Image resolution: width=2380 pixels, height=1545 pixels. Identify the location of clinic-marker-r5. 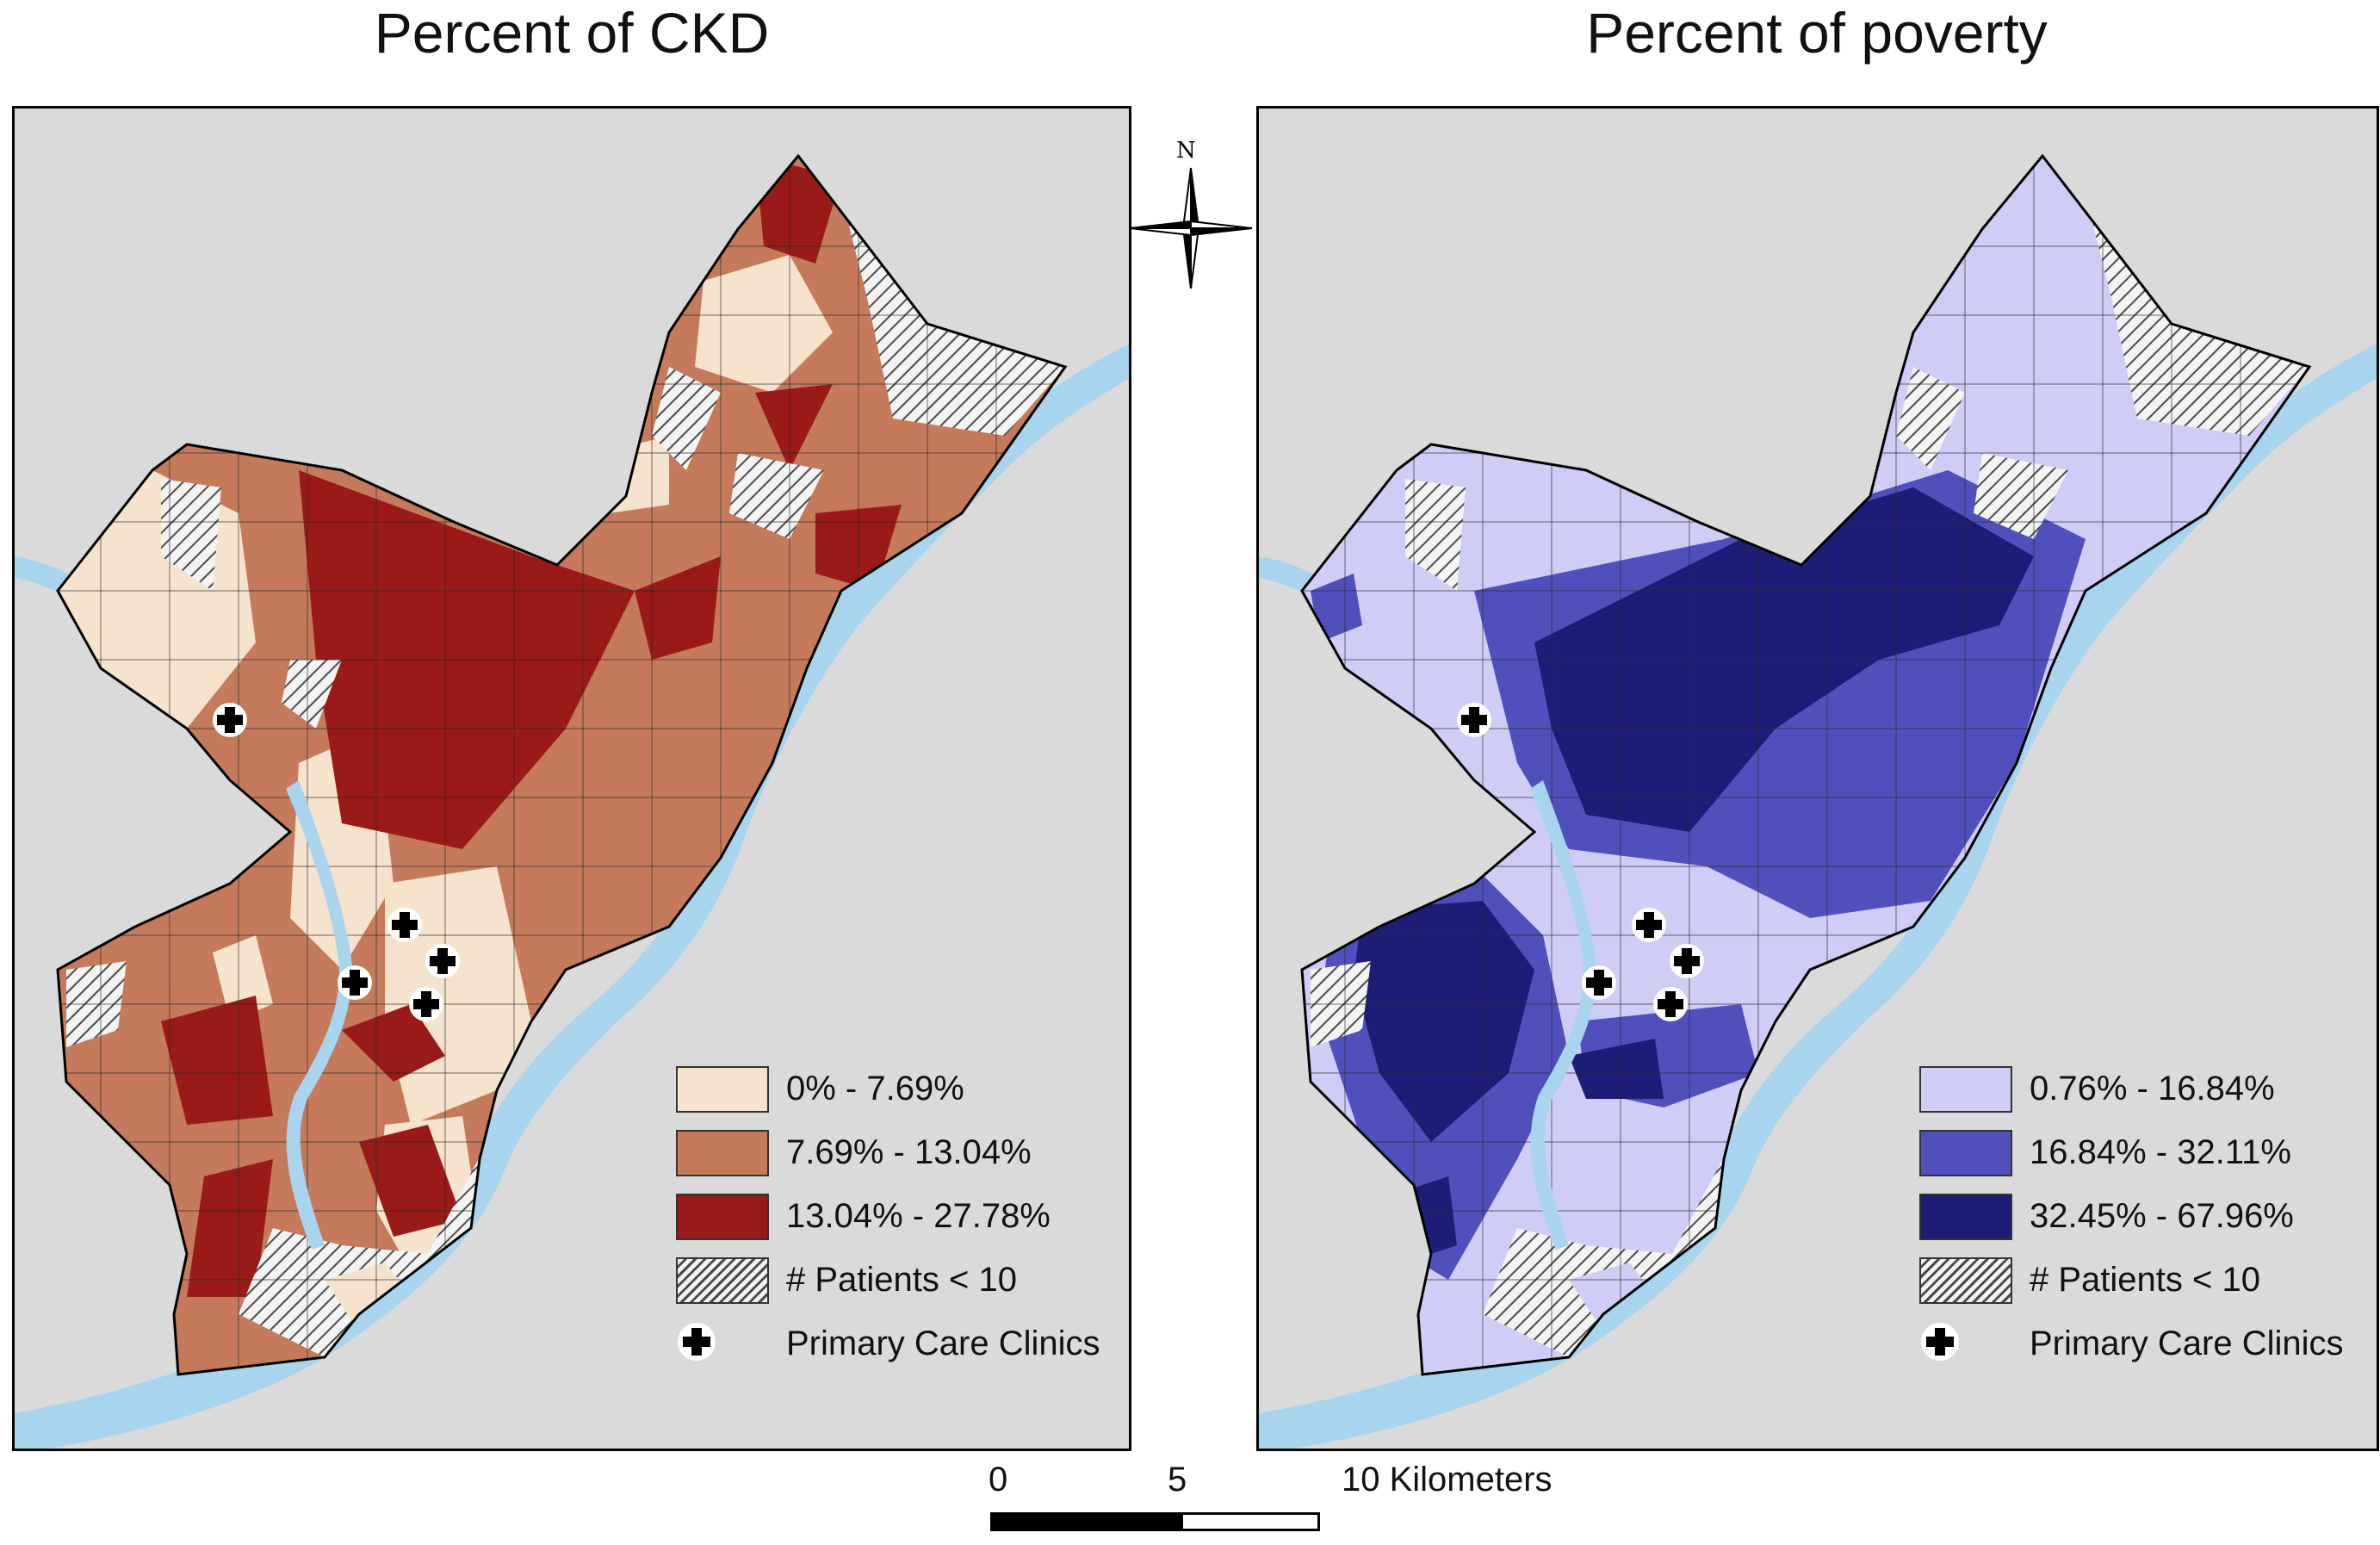
(1671, 1004).